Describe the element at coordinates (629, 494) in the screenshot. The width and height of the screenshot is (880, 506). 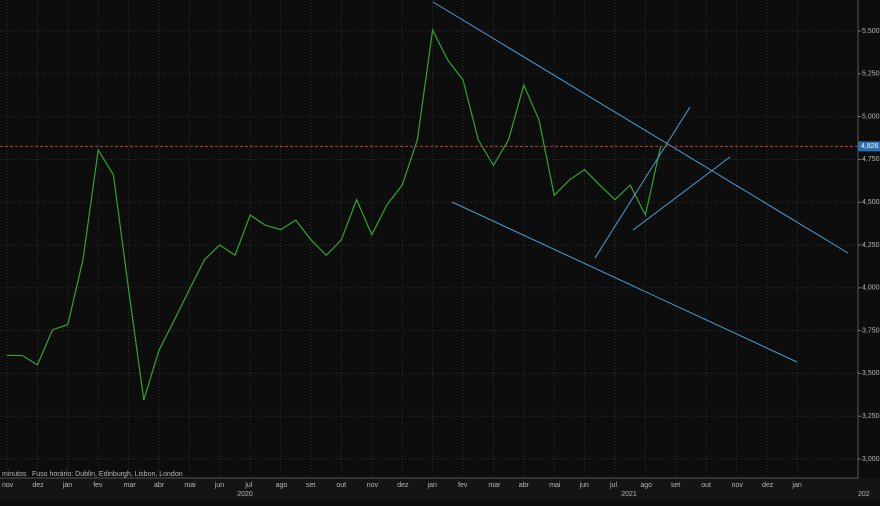
I see `year-label: 2021` at that location.